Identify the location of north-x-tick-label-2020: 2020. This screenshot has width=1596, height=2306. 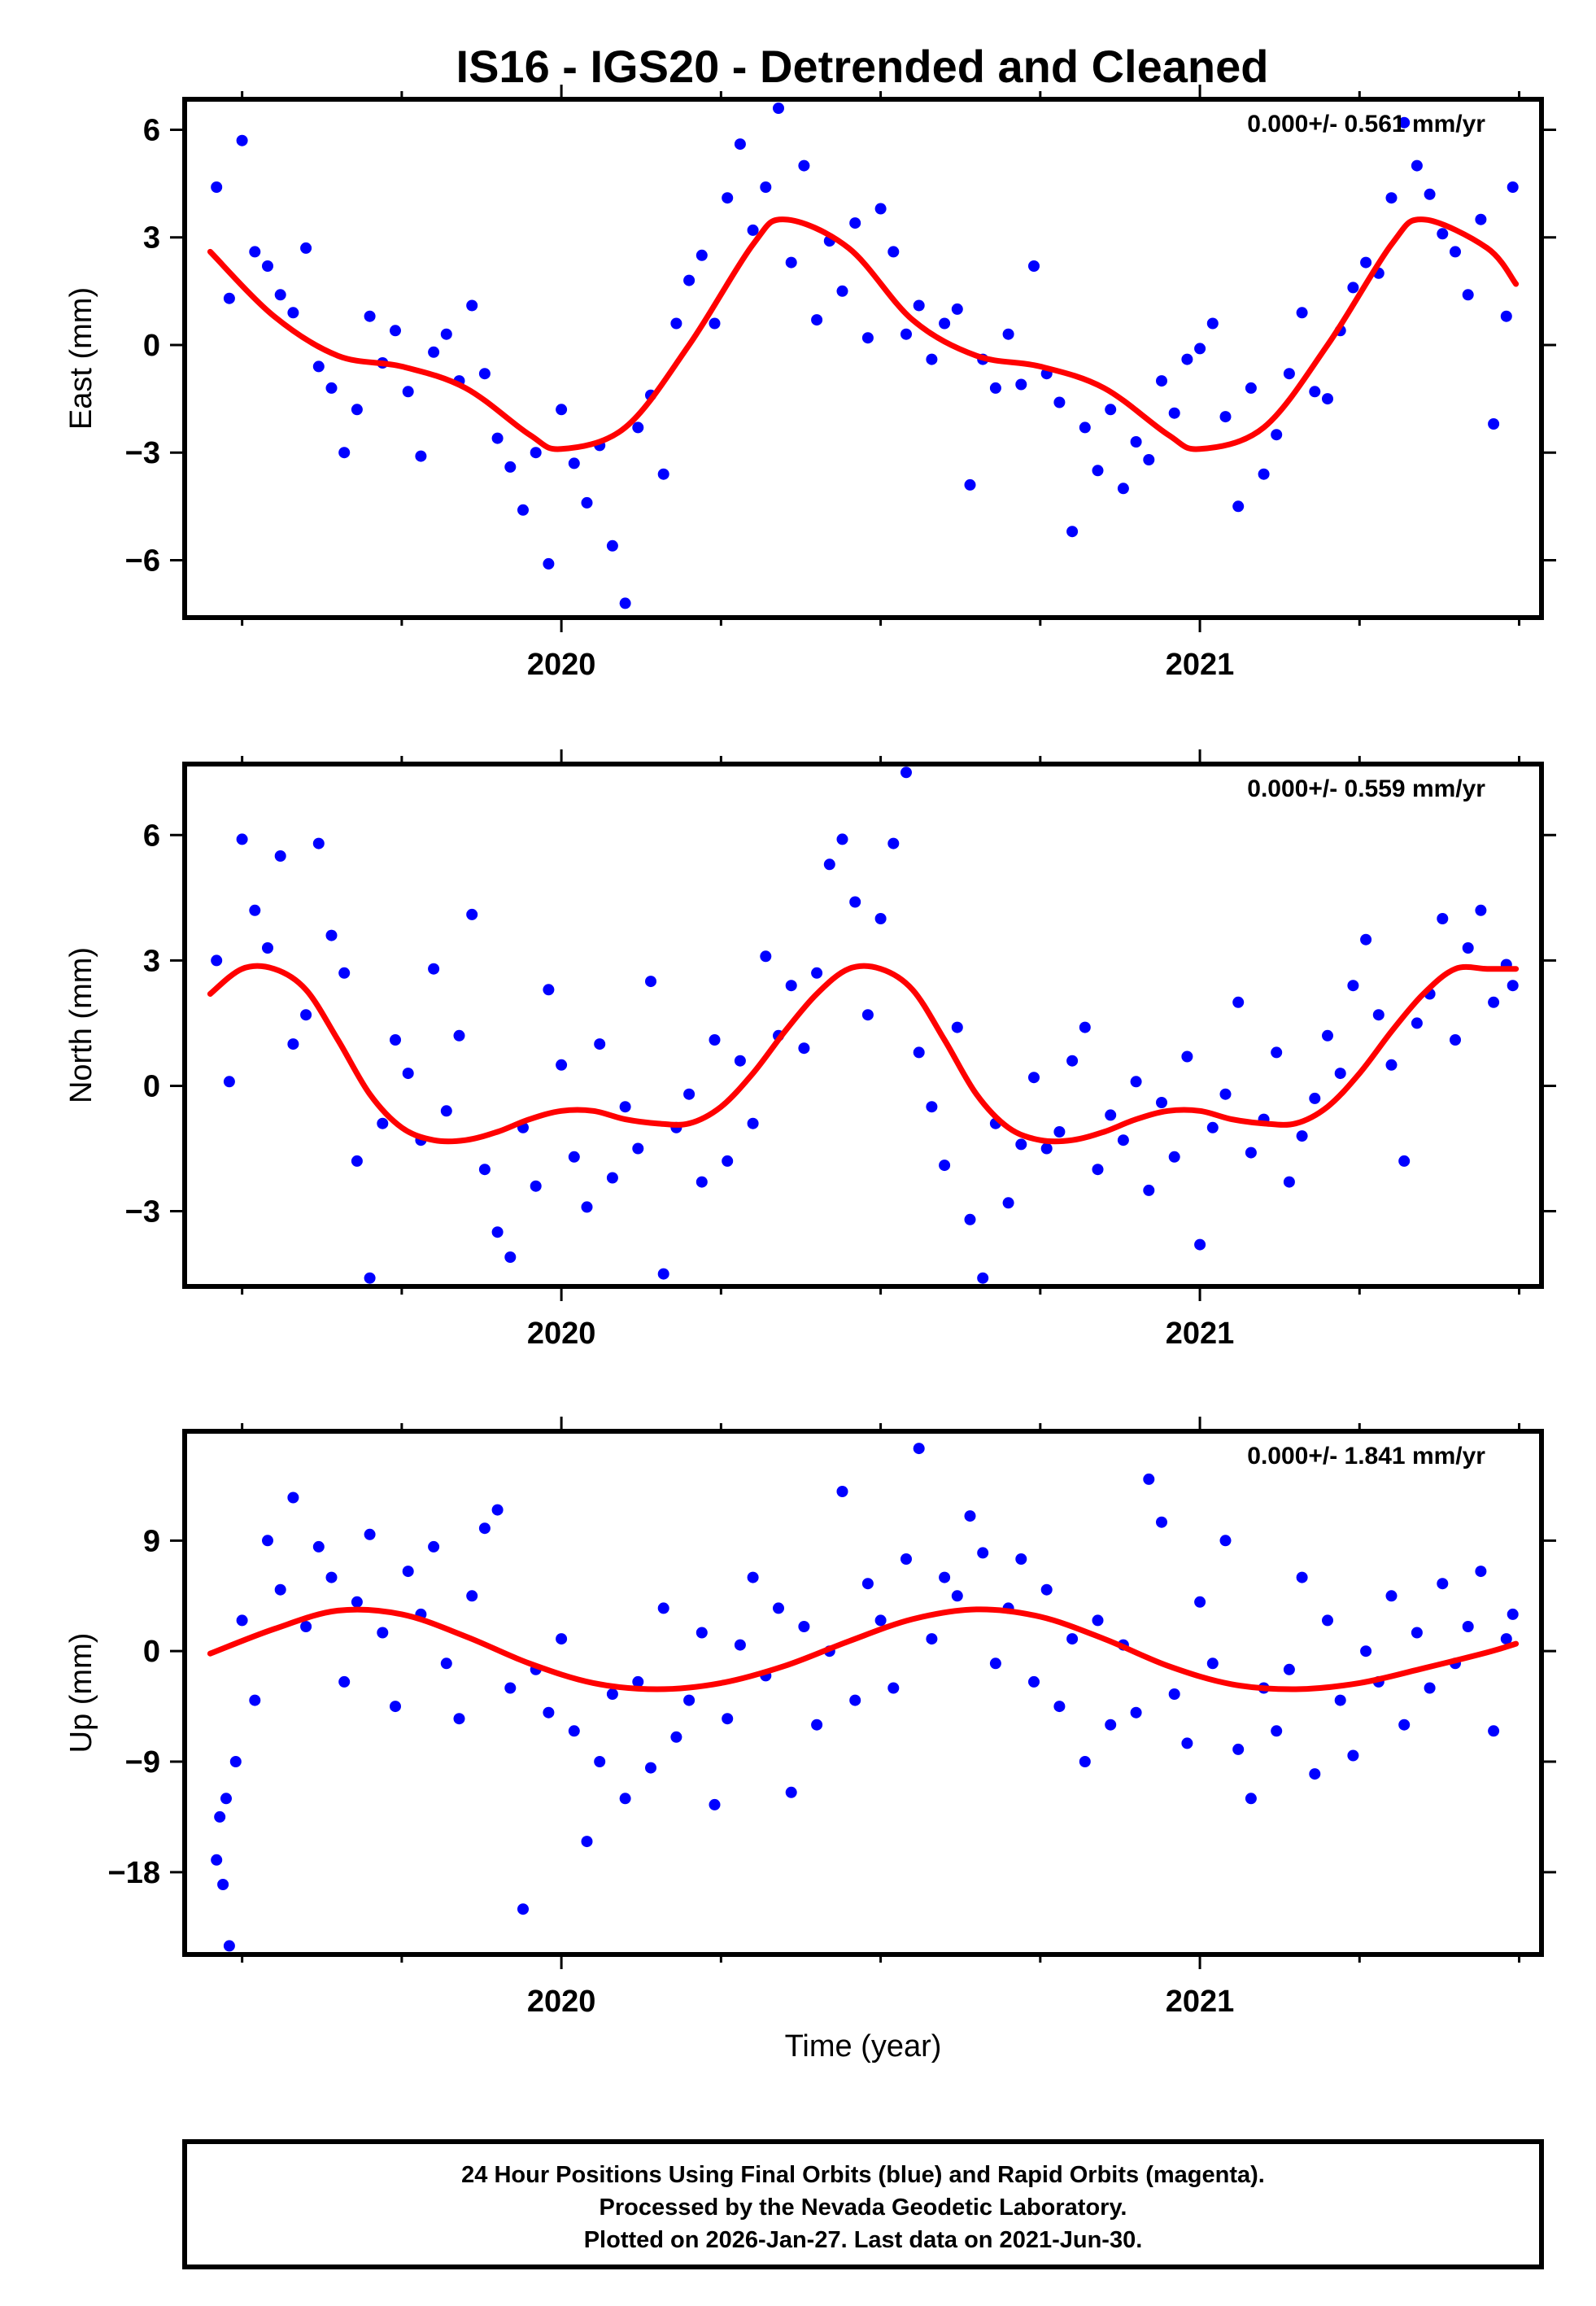
(561, 1334).